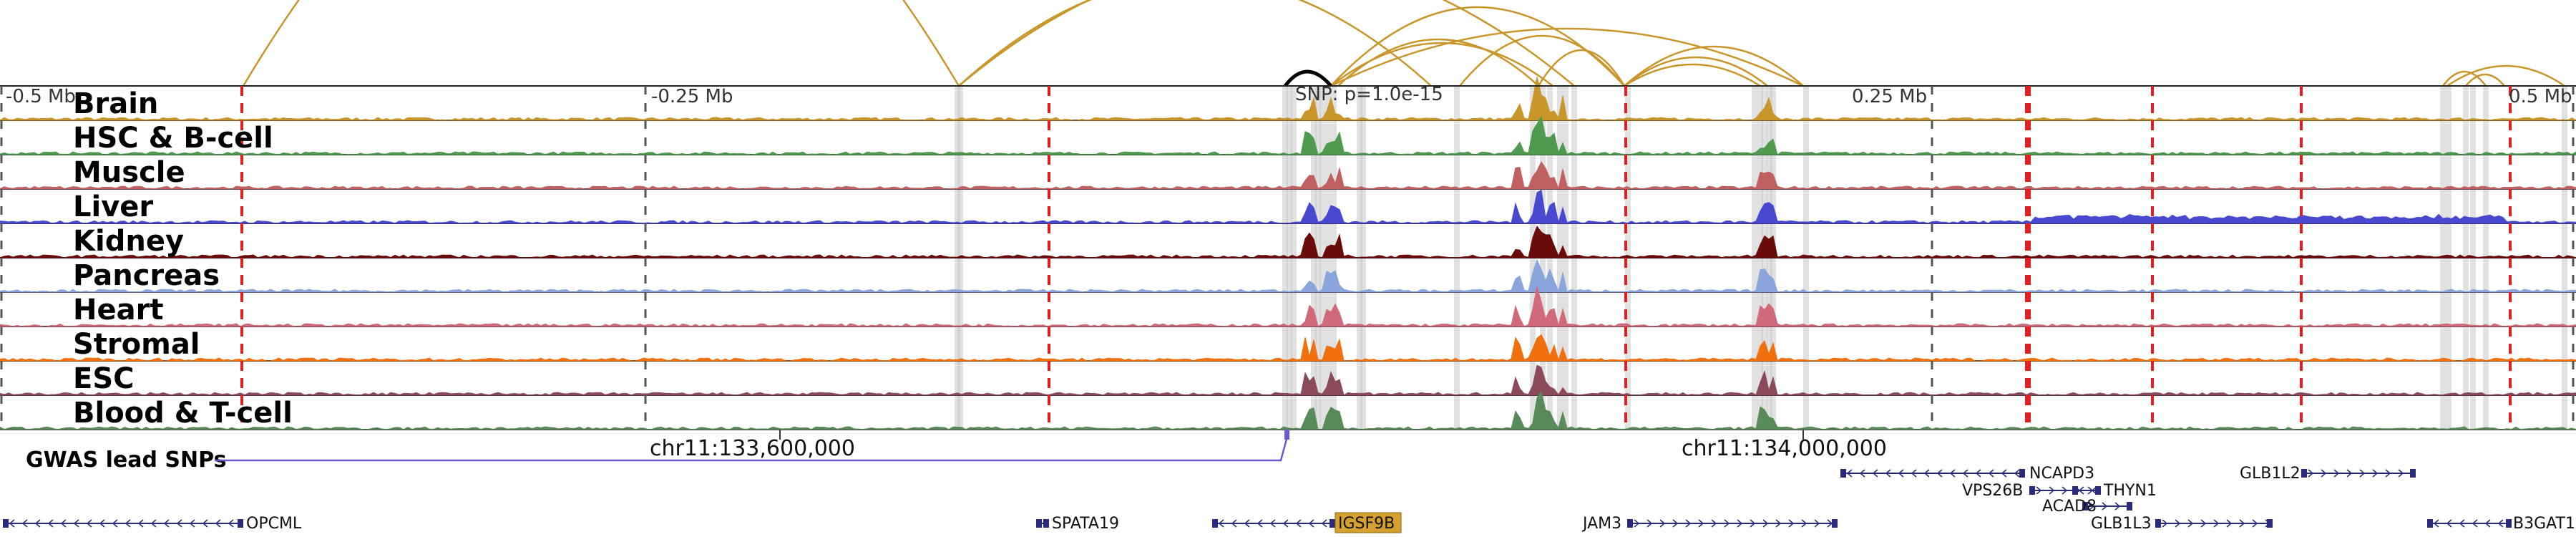  I want to click on gwas-track: GWAS lead SNPs, so click(657, 451).